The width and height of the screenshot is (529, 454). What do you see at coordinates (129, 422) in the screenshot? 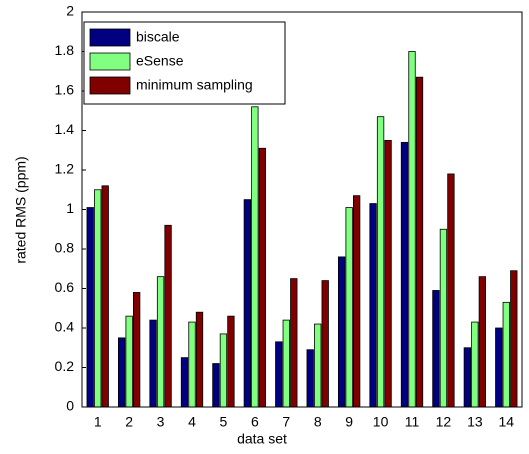
I see `x-tick-label: 2` at bounding box center [129, 422].